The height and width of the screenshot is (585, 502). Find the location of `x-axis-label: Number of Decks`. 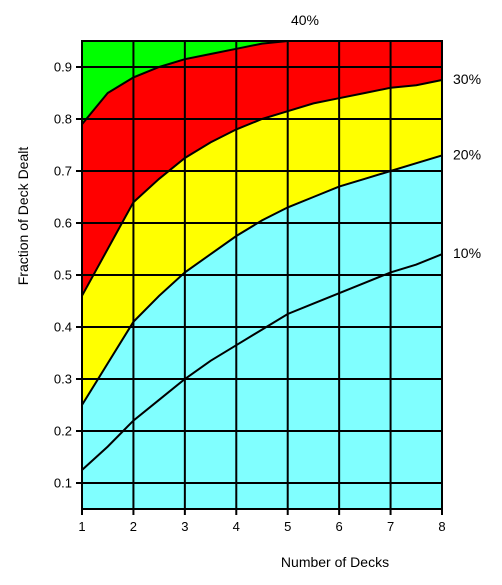

x-axis-label: Number of Decks is located at coordinates (335, 562).